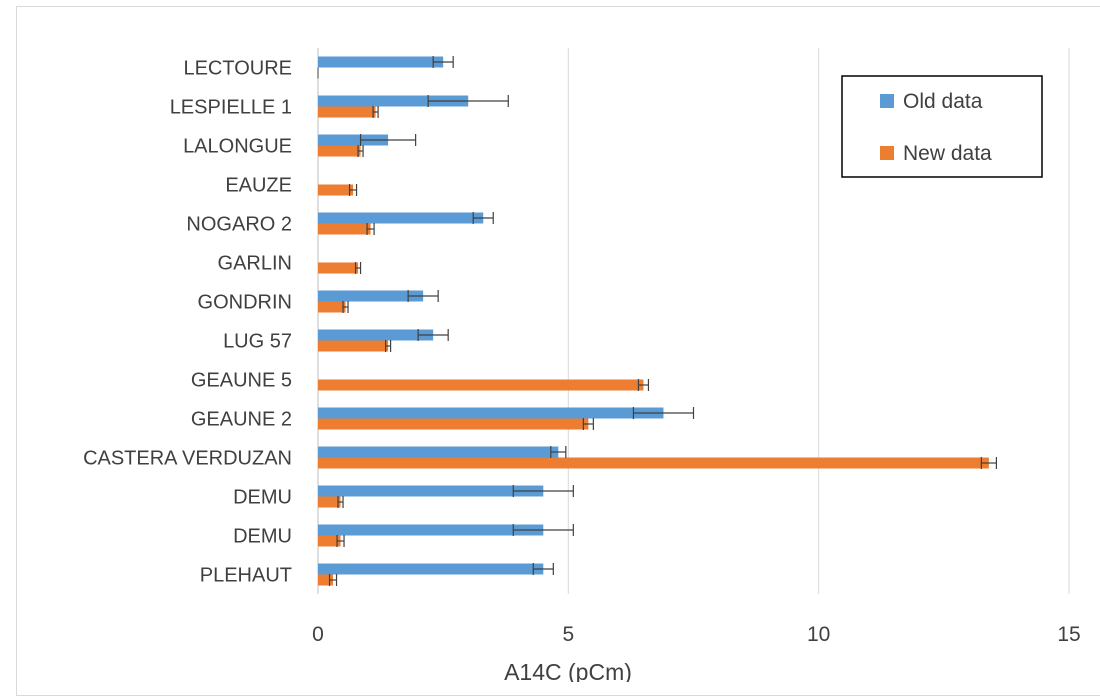 This screenshot has width=1100, height=696. Describe the element at coordinates (255, 264) in the screenshot. I see `category-label: GARLIN` at that location.